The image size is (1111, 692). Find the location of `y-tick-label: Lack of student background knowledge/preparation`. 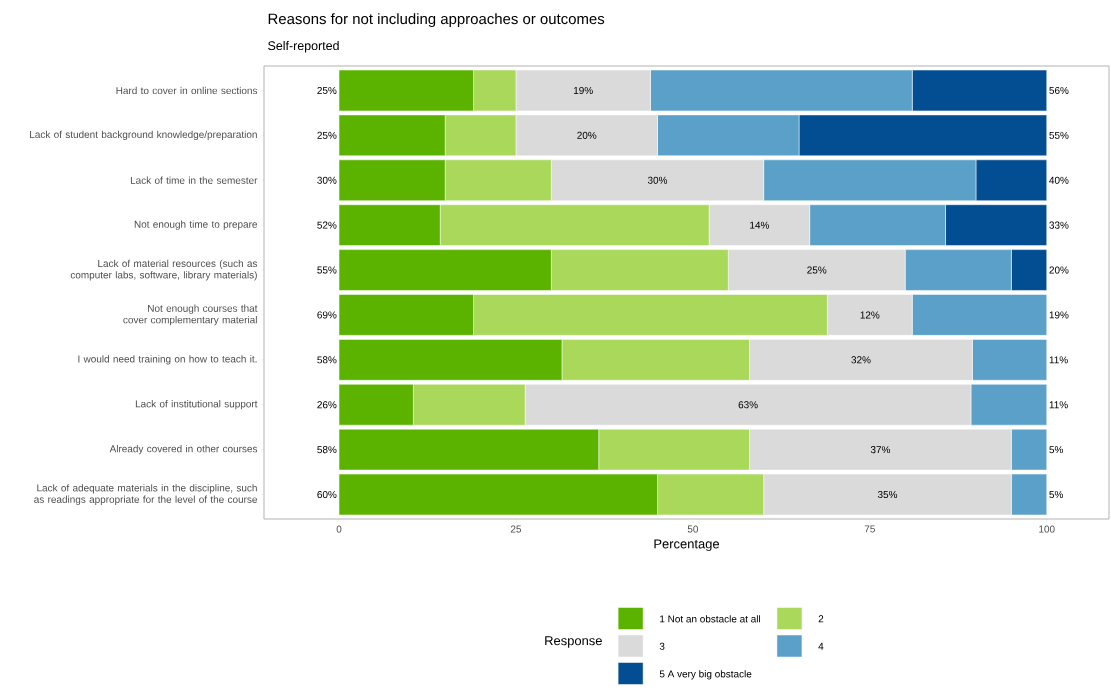

y-tick-label: Lack of student background knowledge/preparation is located at coordinates (143, 135).